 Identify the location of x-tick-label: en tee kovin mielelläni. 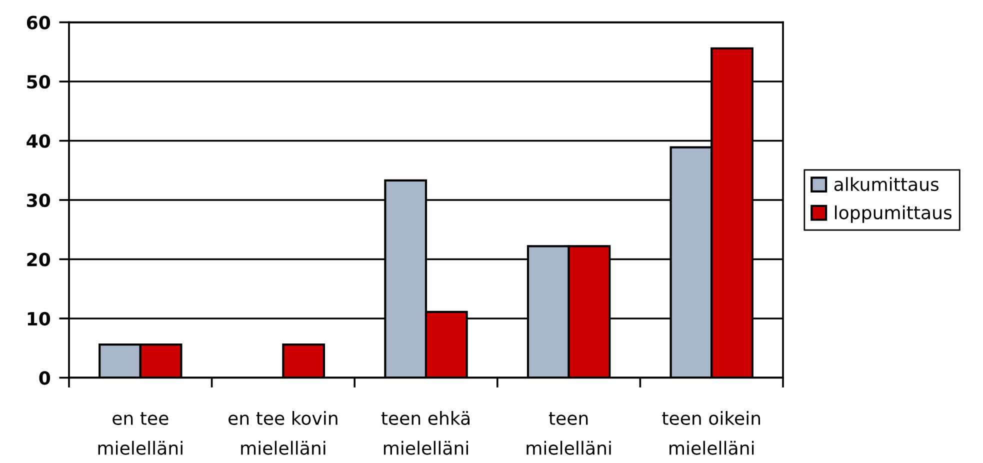
(283, 433).